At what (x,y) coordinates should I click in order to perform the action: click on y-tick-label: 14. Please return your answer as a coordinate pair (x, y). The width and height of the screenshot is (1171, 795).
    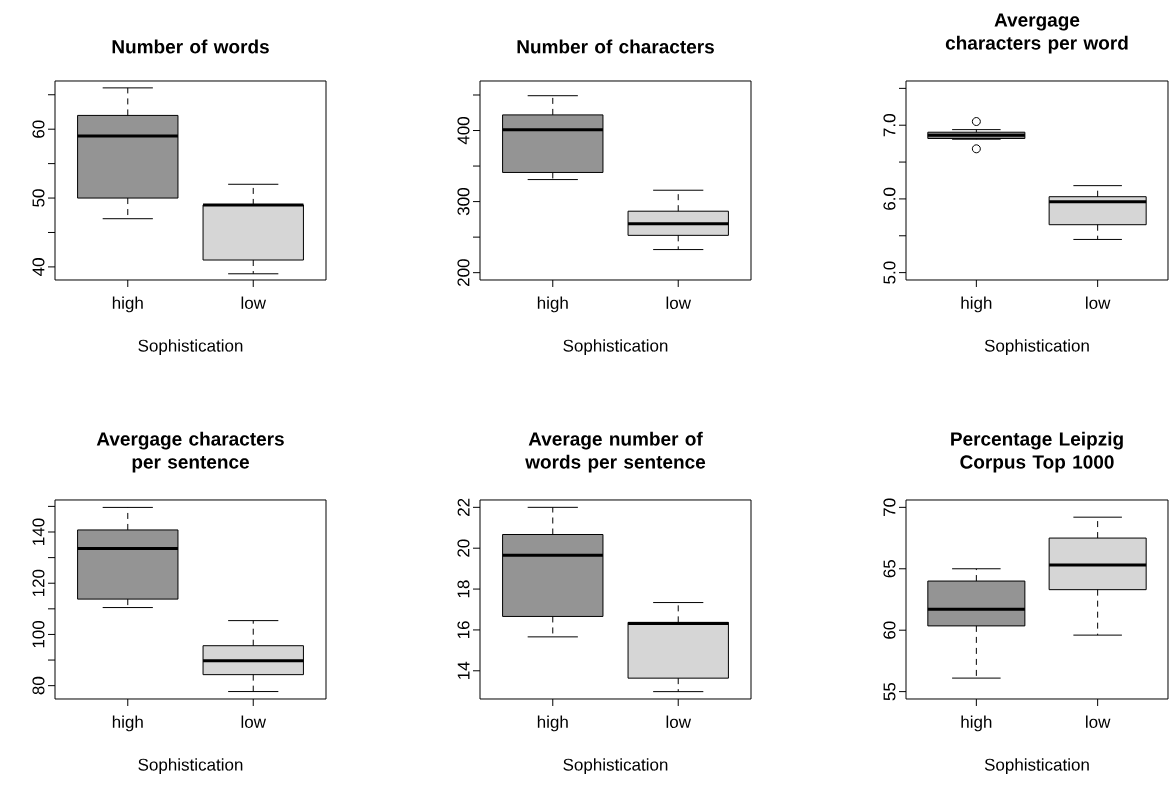
    Looking at the image, I should click on (463, 670).